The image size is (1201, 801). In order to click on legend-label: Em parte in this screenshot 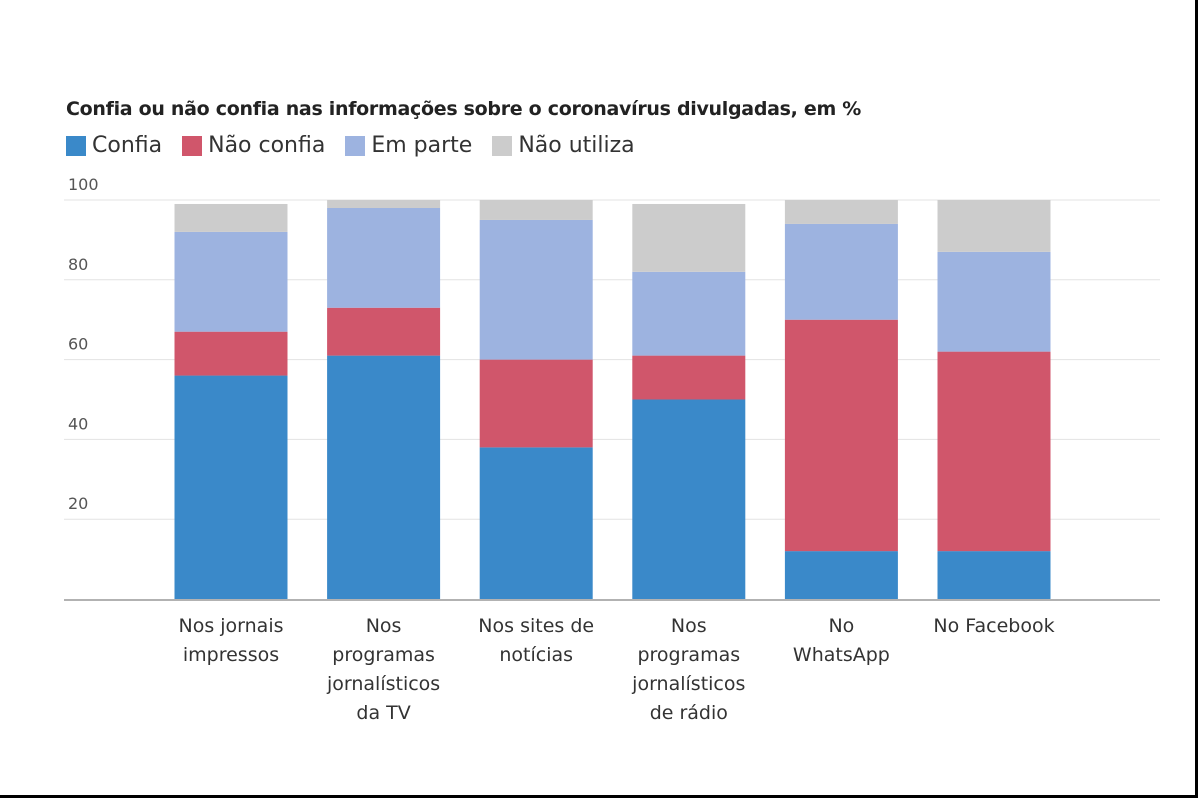, I will do `click(422, 145)`.